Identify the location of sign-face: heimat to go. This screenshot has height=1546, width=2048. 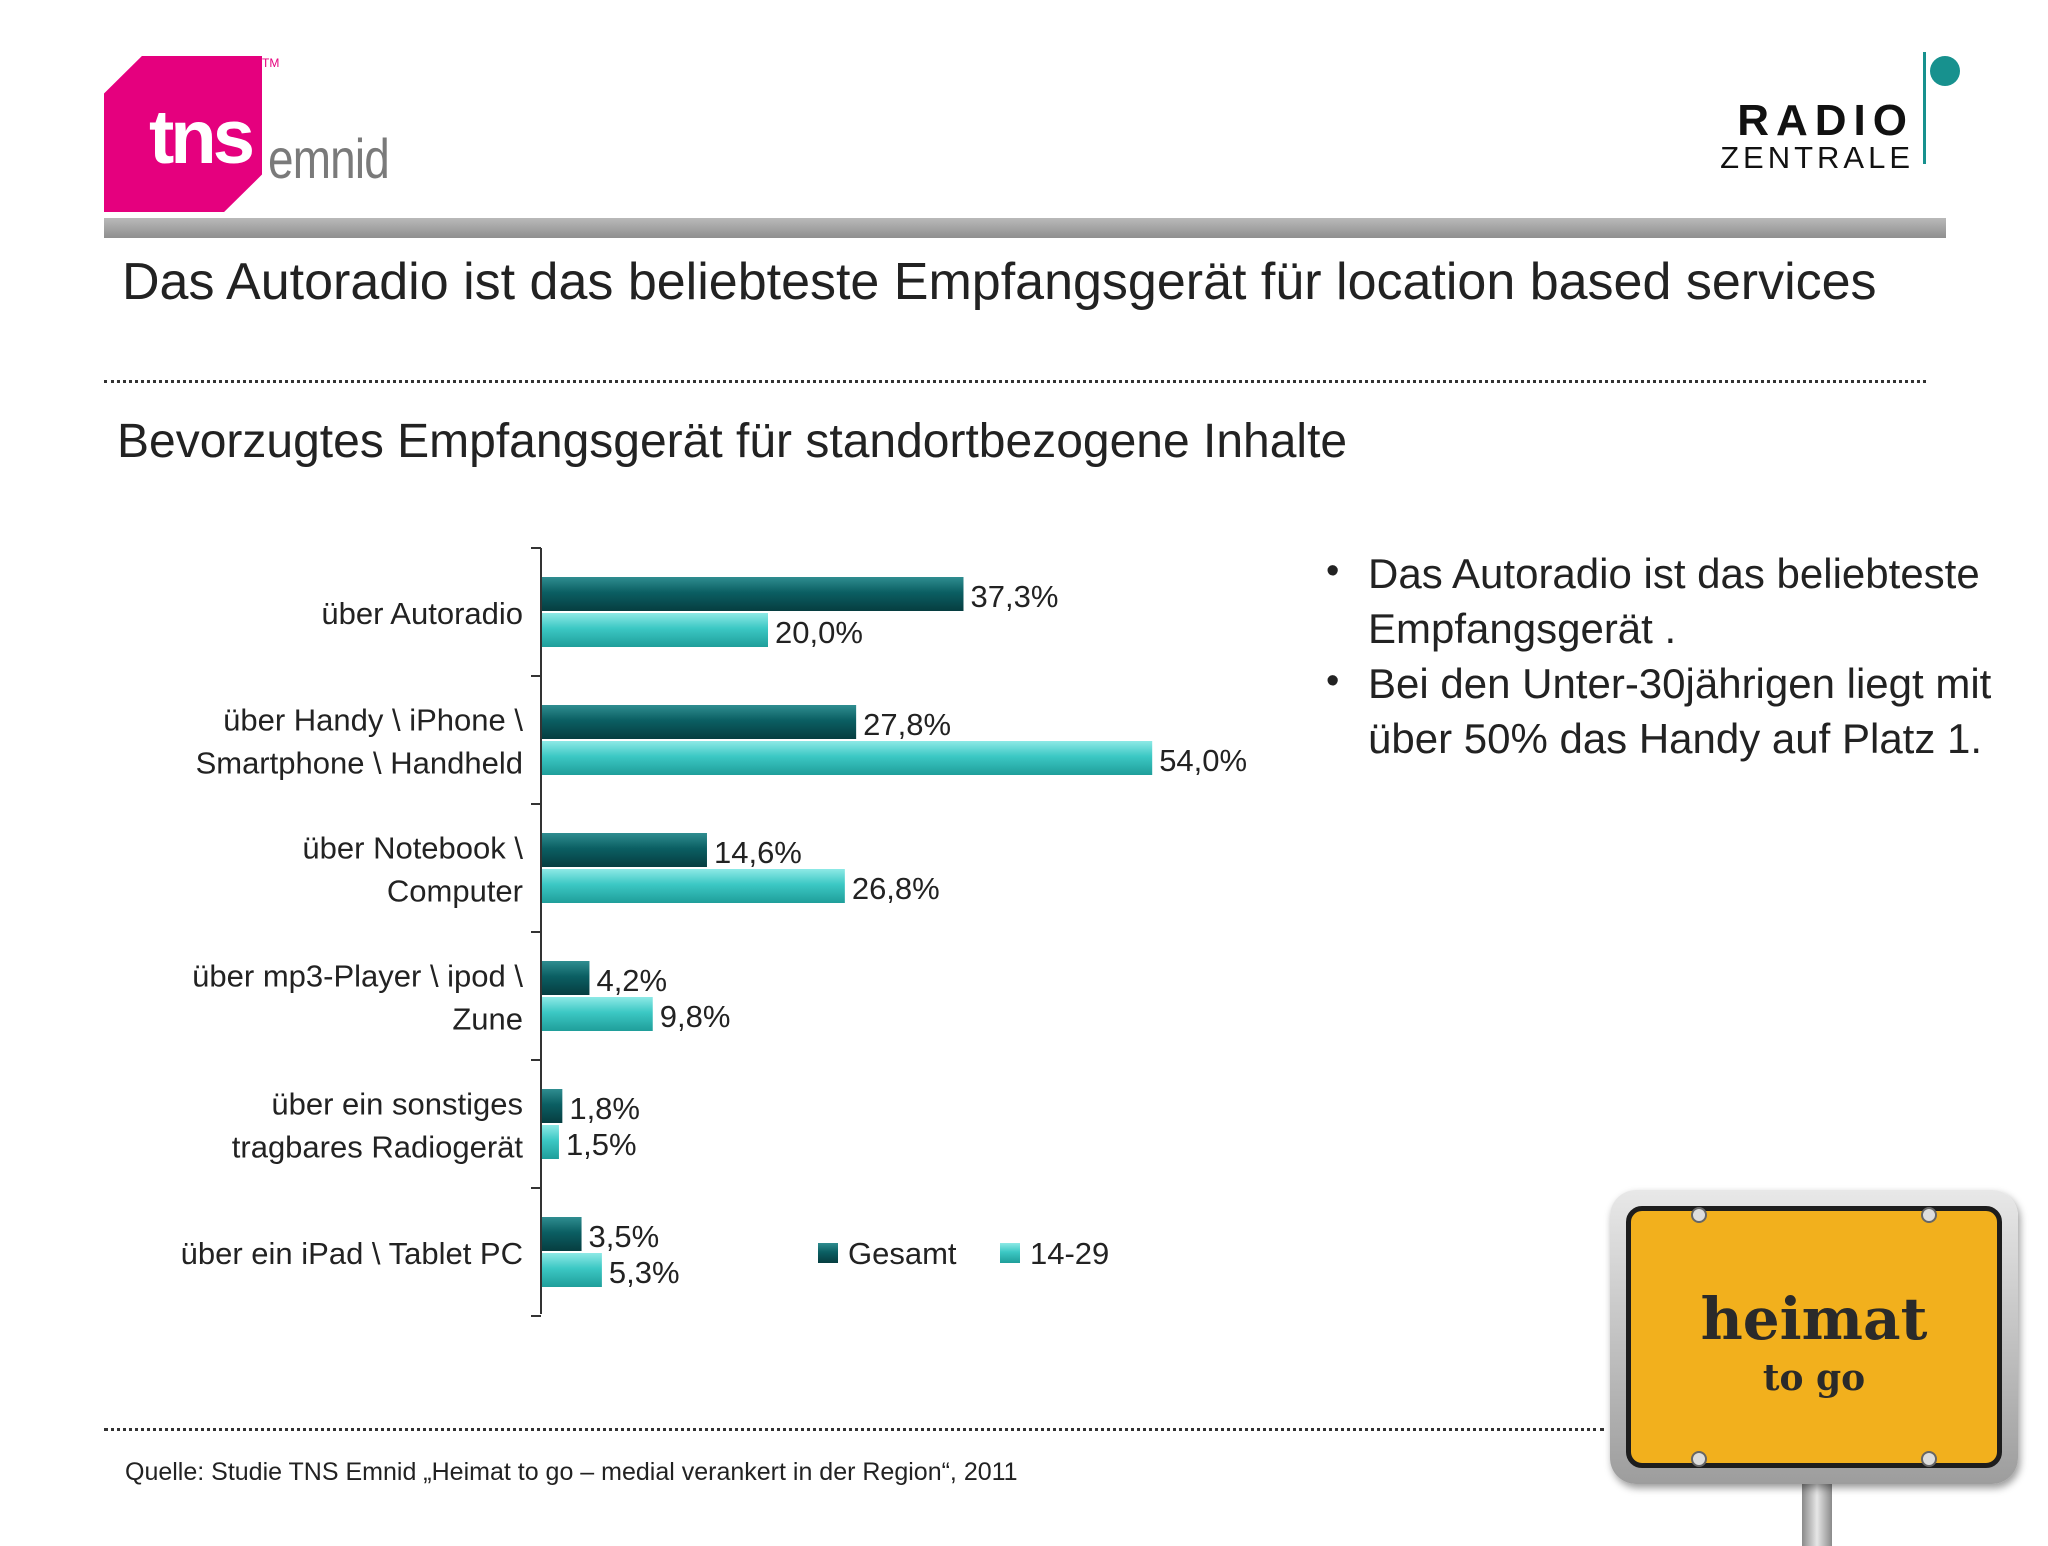
(1814, 1337).